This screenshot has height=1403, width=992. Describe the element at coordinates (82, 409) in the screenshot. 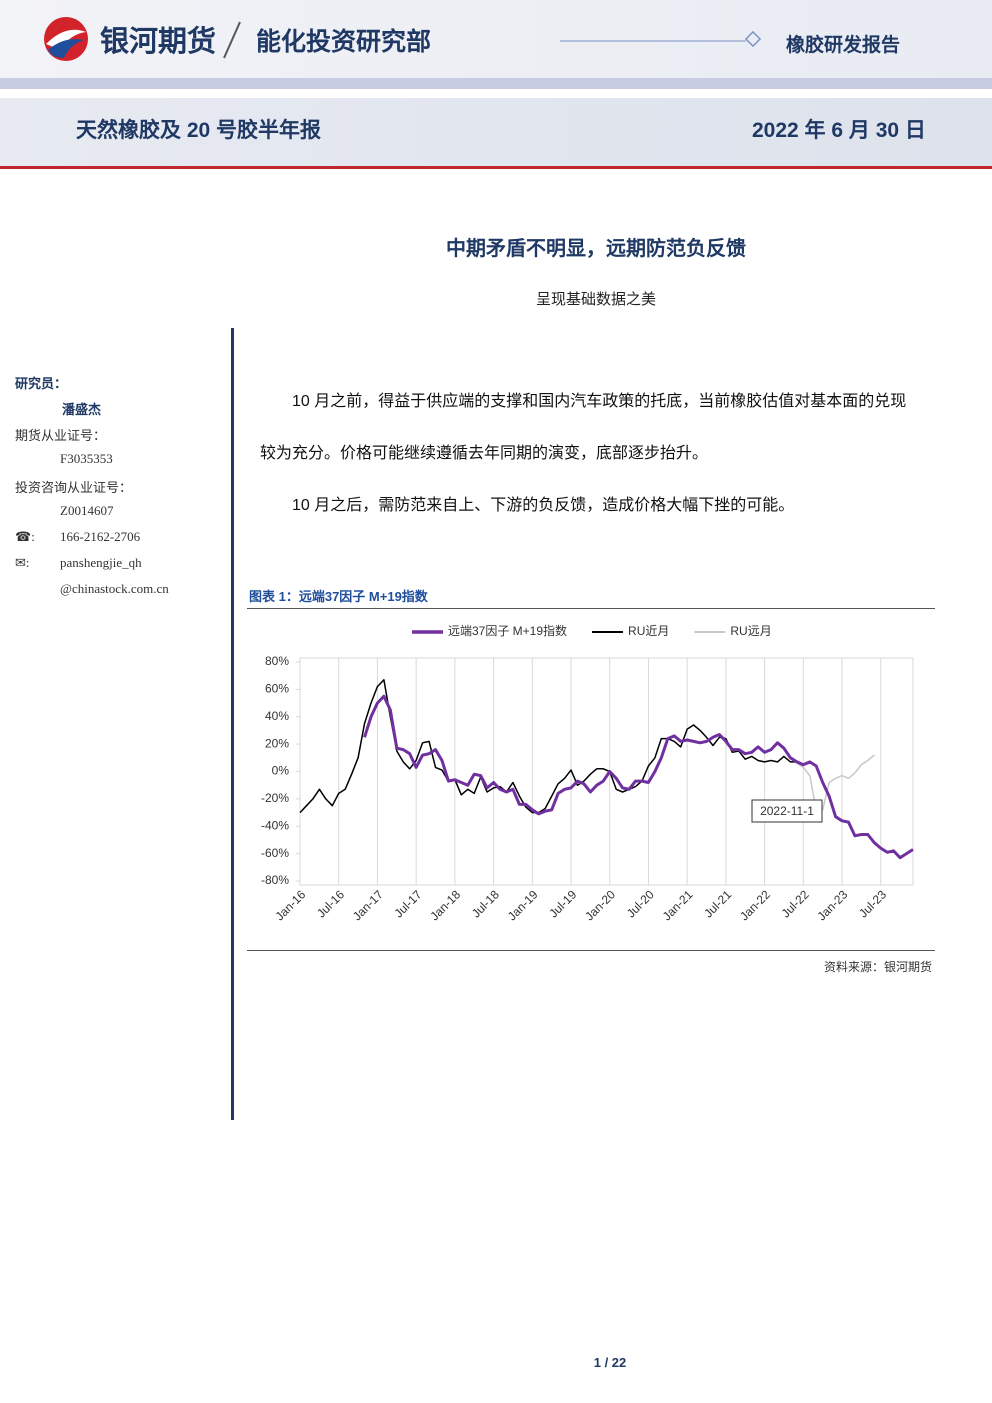

I see `researcher: 潘盛杰` at that location.